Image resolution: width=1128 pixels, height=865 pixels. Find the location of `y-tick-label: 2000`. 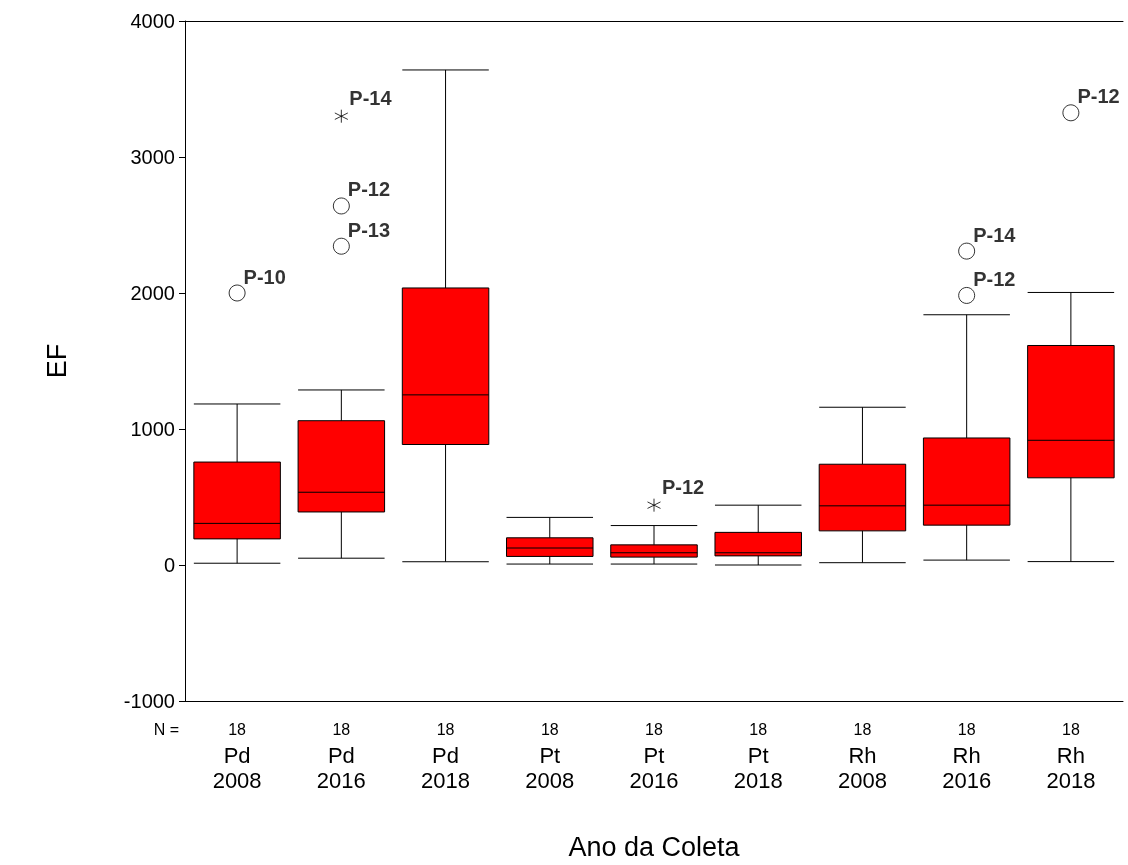

y-tick-label: 2000 is located at coordinates (152, 293).